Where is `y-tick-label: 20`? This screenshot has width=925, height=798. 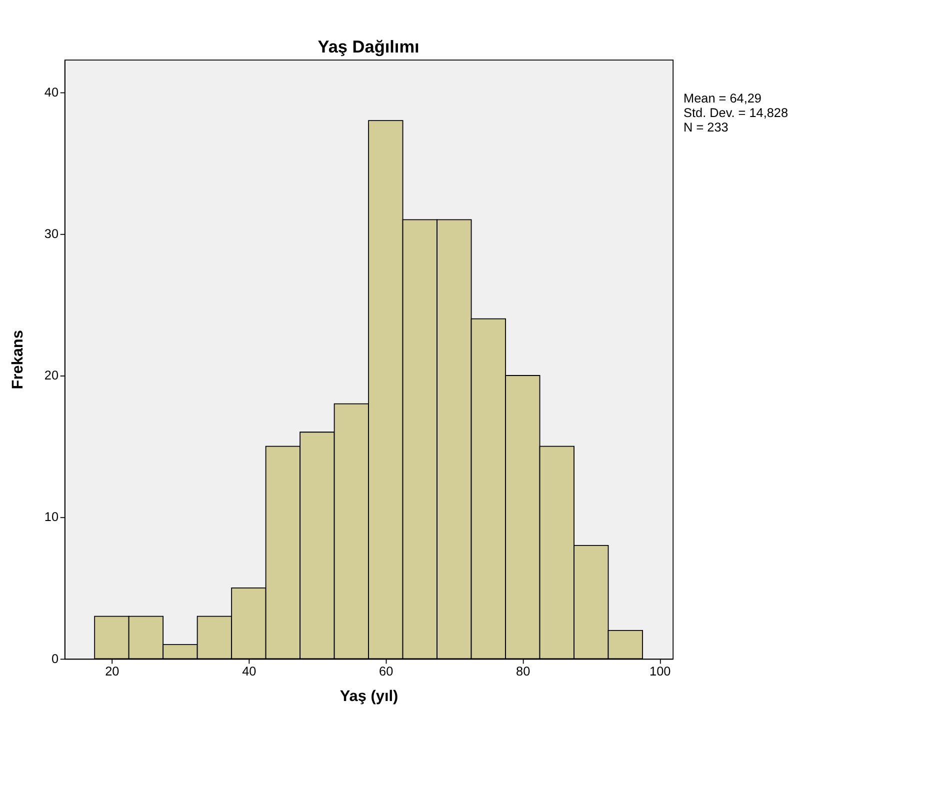
y-tick-label: 20 is located at coordinates (51, 375).